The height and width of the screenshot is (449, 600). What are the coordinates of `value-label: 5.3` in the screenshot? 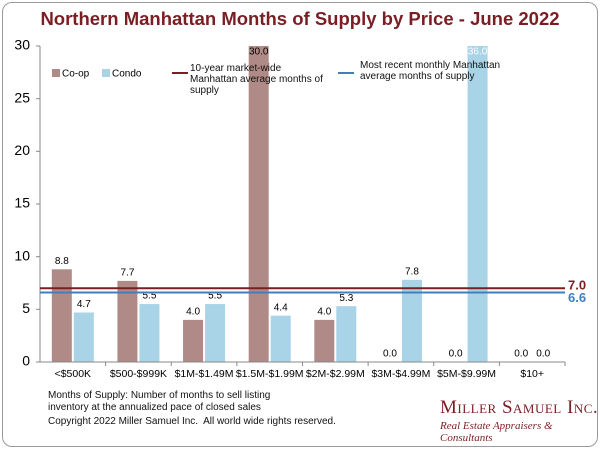 It's located at (346, 298).